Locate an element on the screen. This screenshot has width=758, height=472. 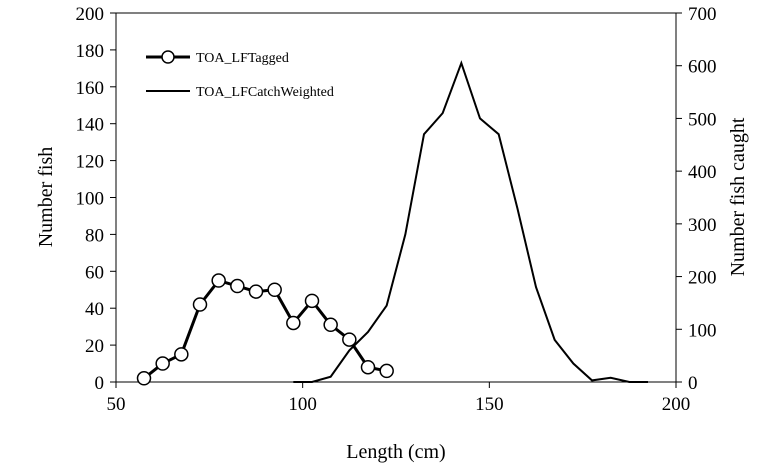
y2-tick-label: 100 is located at coordinates (702, 330).